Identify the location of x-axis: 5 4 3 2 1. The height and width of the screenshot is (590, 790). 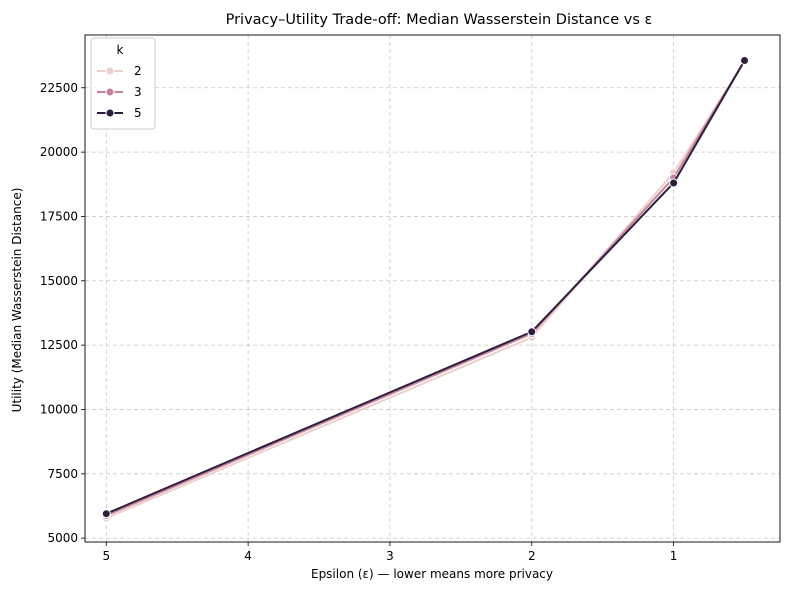
(389, 552).